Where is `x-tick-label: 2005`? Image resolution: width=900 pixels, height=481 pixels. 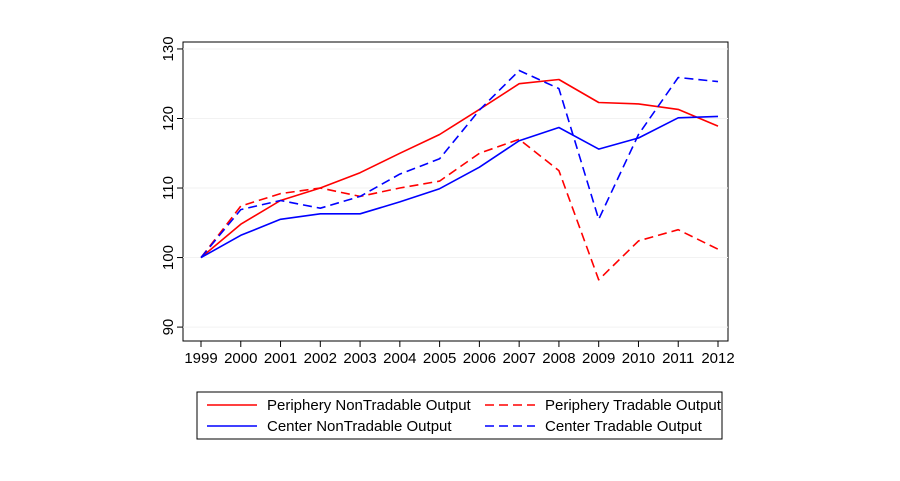
x-tick-label: 2005 is located at coordinates (439, 358).